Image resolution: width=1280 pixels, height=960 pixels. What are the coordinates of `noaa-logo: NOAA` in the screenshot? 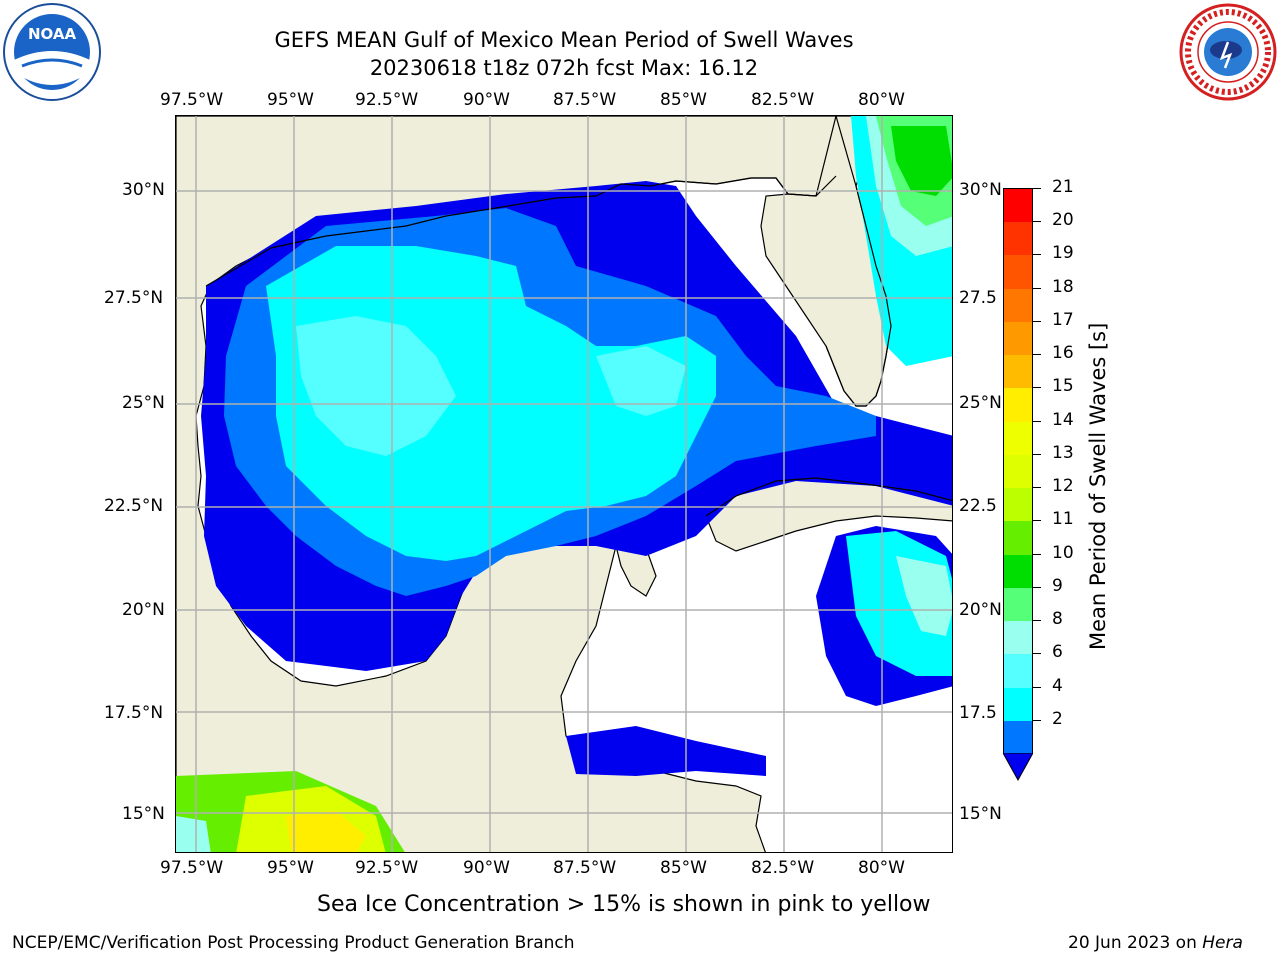 It's located at (52, 52).